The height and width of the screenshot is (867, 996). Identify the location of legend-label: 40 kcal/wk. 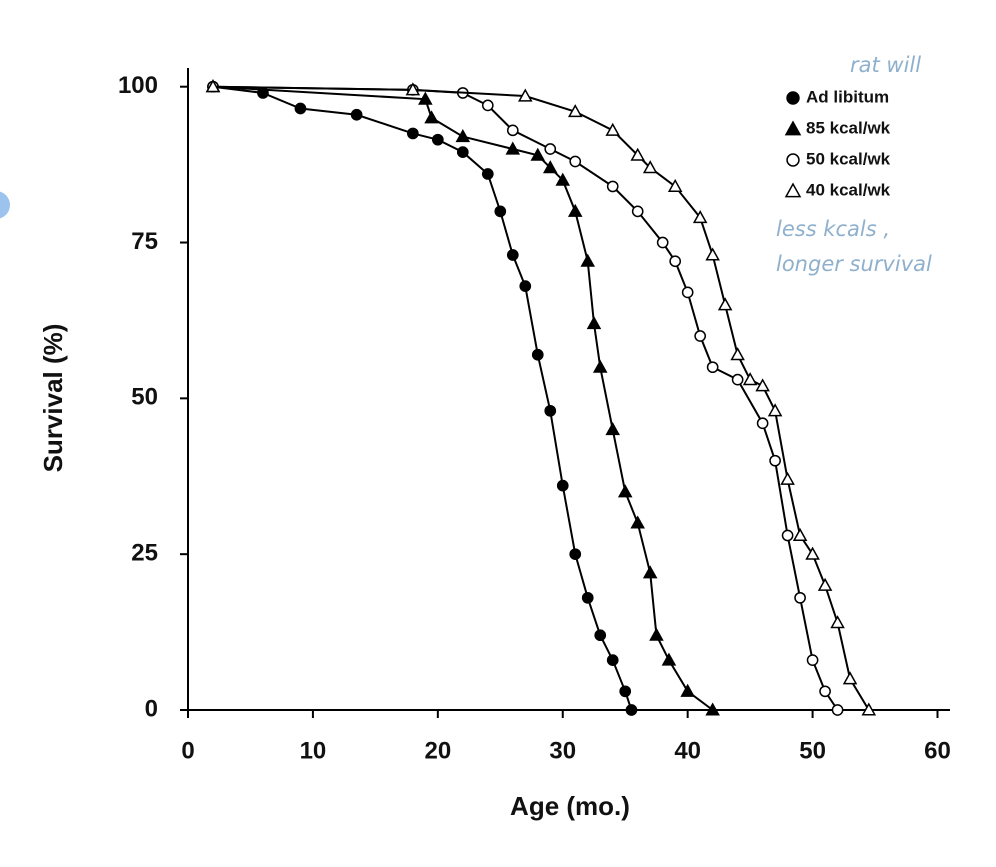
(848, 189).